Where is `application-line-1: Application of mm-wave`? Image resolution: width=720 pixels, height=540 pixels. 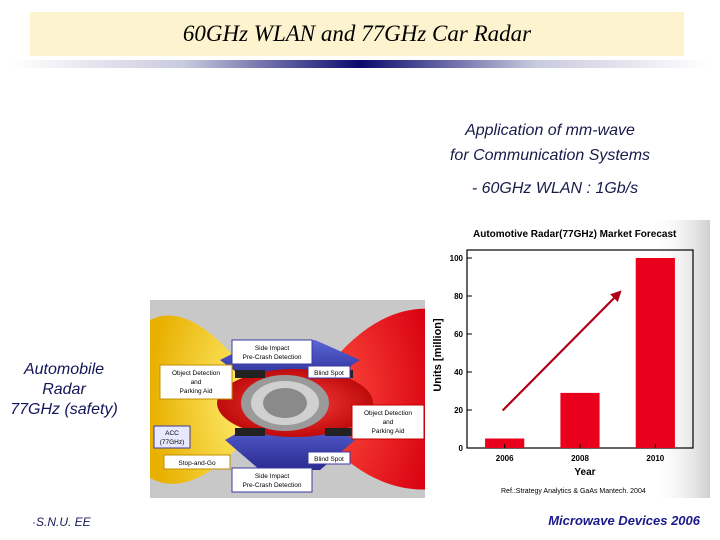 application-line-1: Application of mm-wave is located at coordinates (550, 130).